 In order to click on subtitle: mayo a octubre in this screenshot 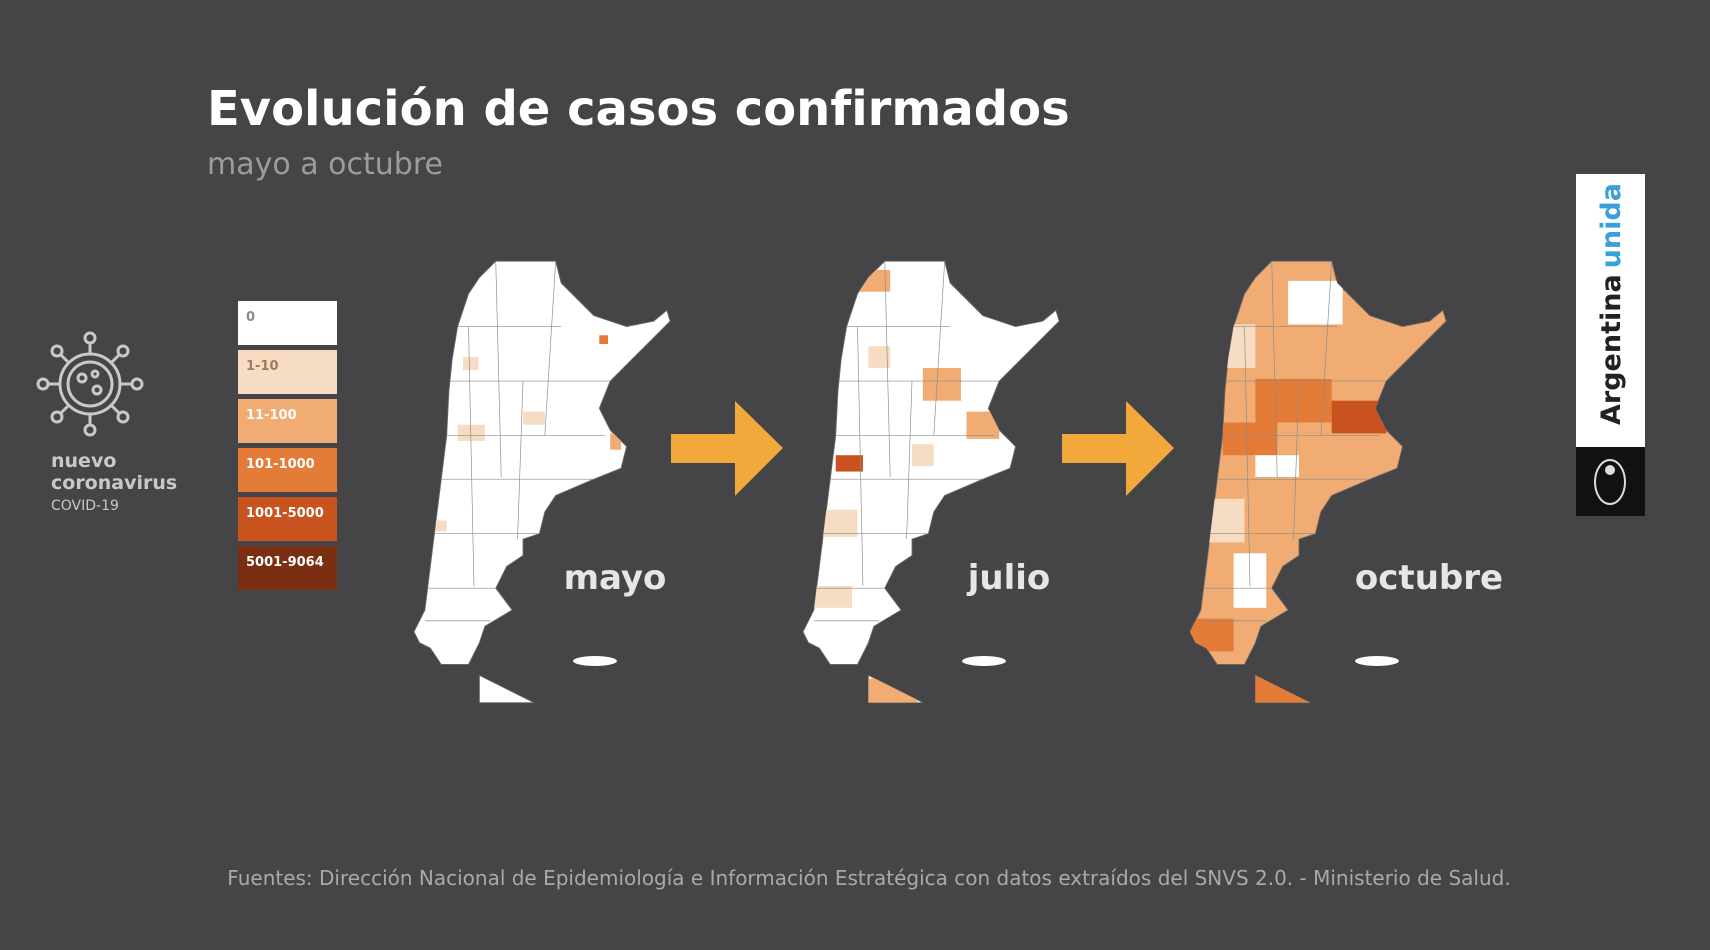, I will do `click(325, 164)`.